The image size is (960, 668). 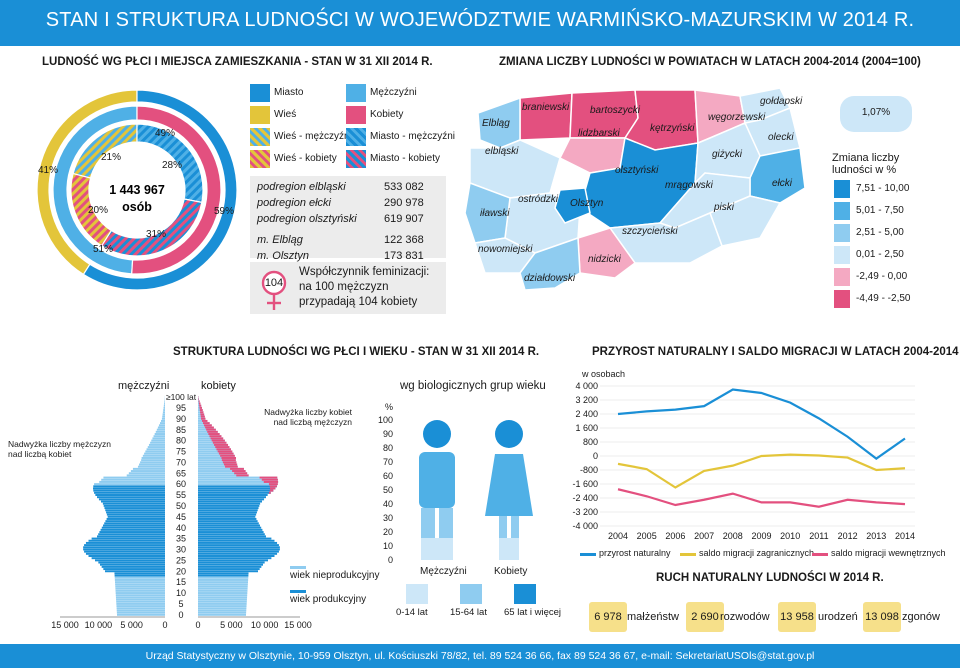 I want to click on pyramid-age-tick: 55, so click(x=181, y=495).